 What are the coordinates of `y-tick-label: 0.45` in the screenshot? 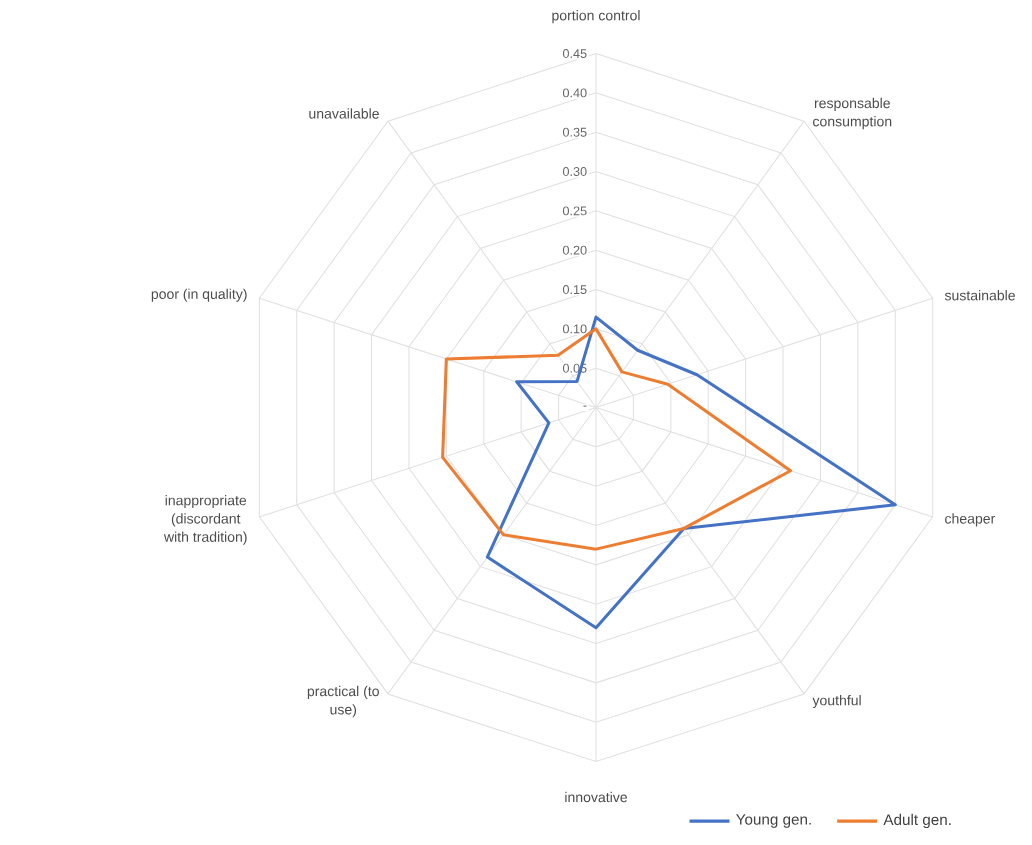 It's located at (574, 53).